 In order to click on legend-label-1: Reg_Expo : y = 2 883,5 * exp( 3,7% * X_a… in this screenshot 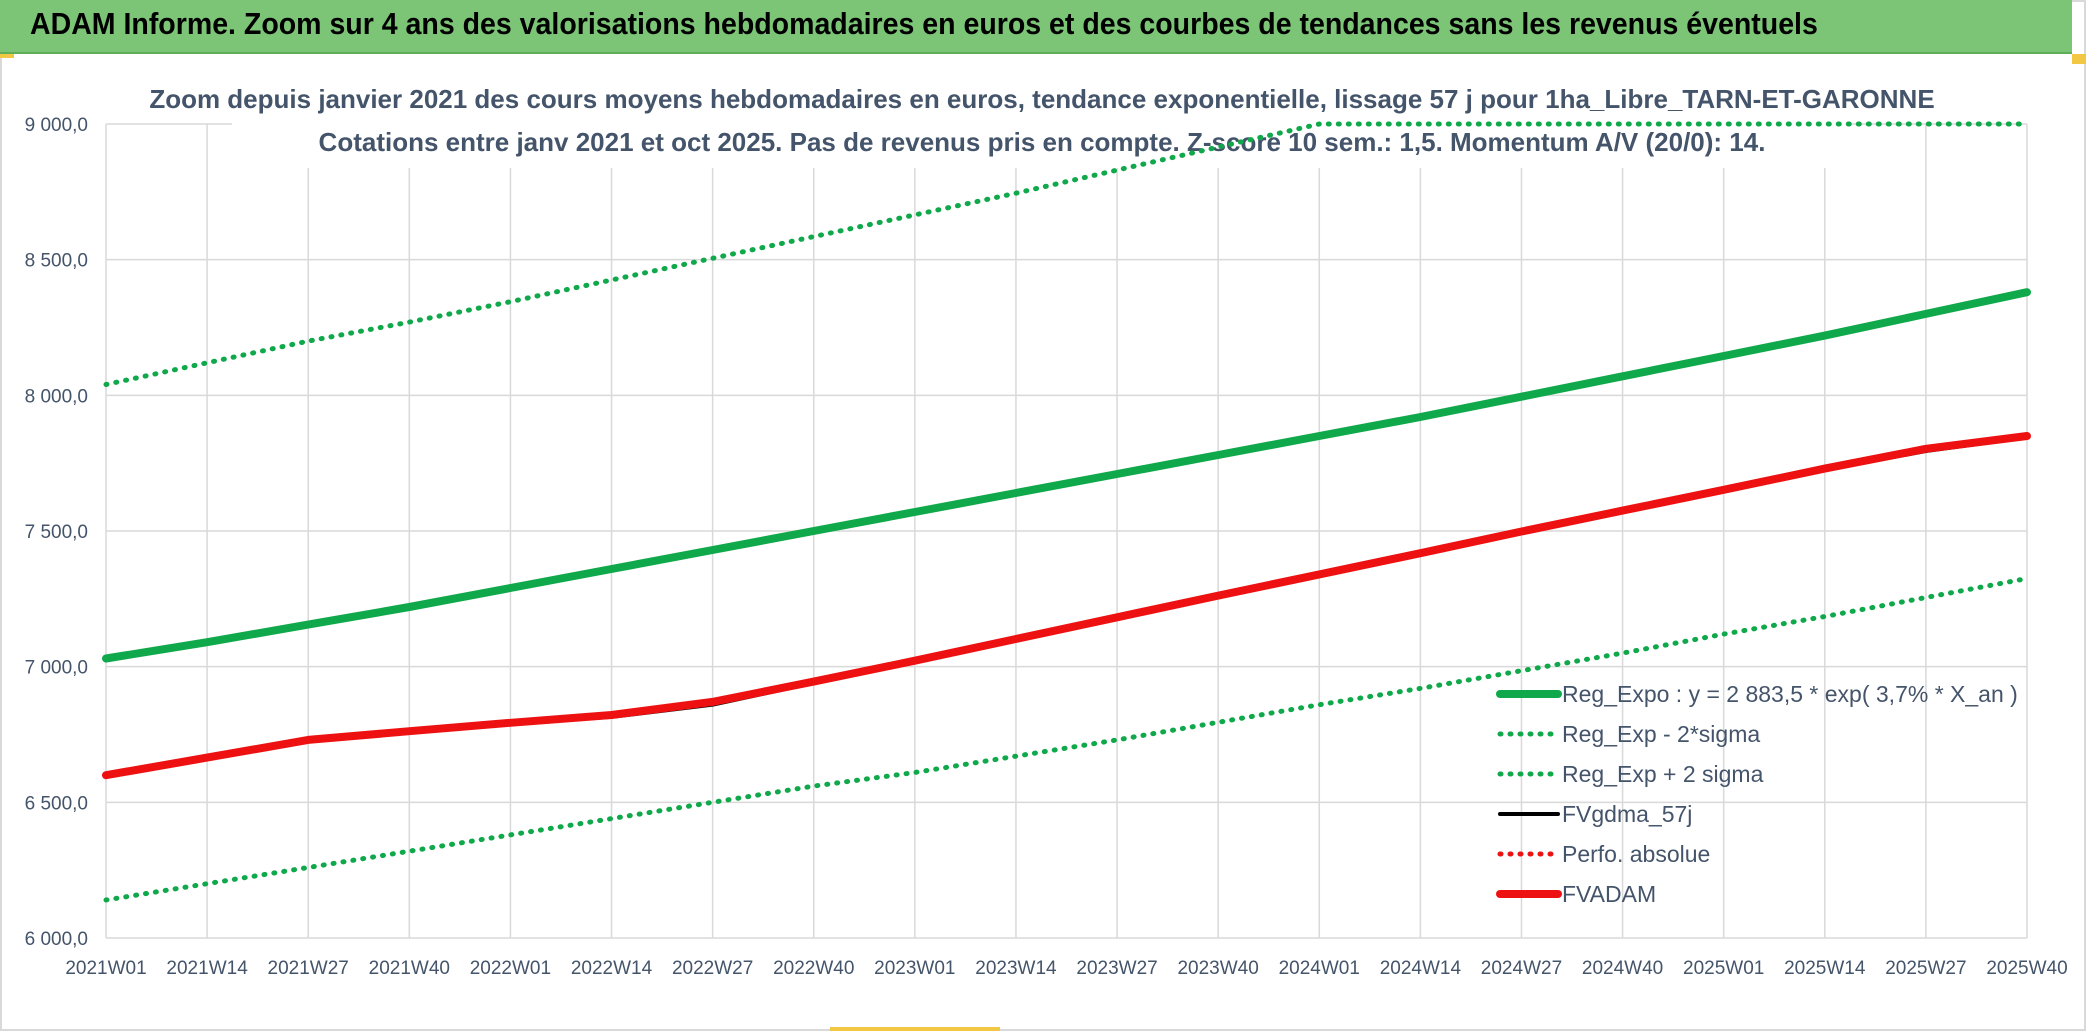, I will do `click(1790, 694)`.